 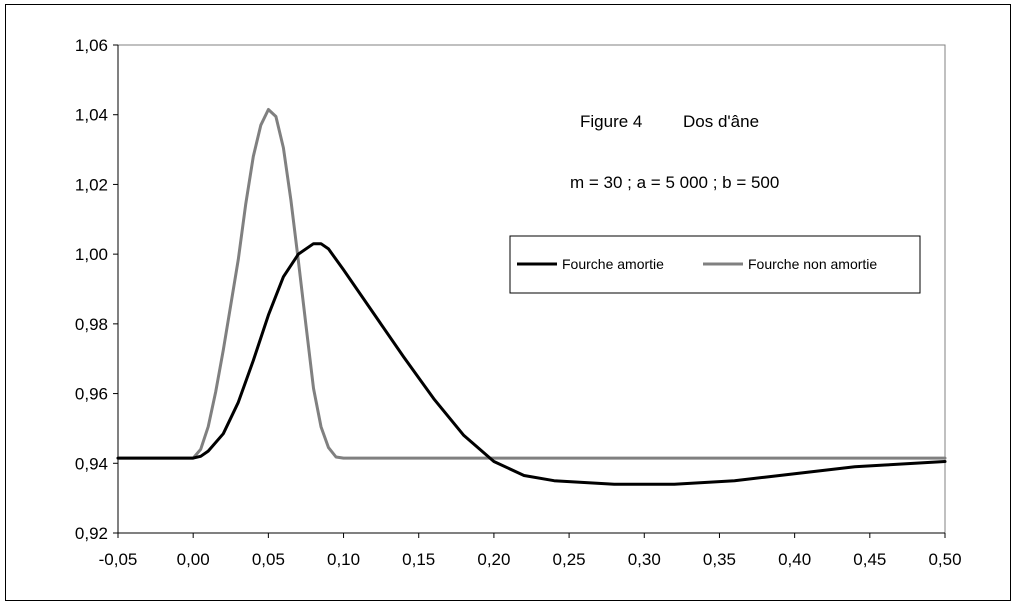 What do you see at coordinates (721, 121) in the screenshot?
I see `figure-name: Dos d'âne` at bounding box center [721, 121].